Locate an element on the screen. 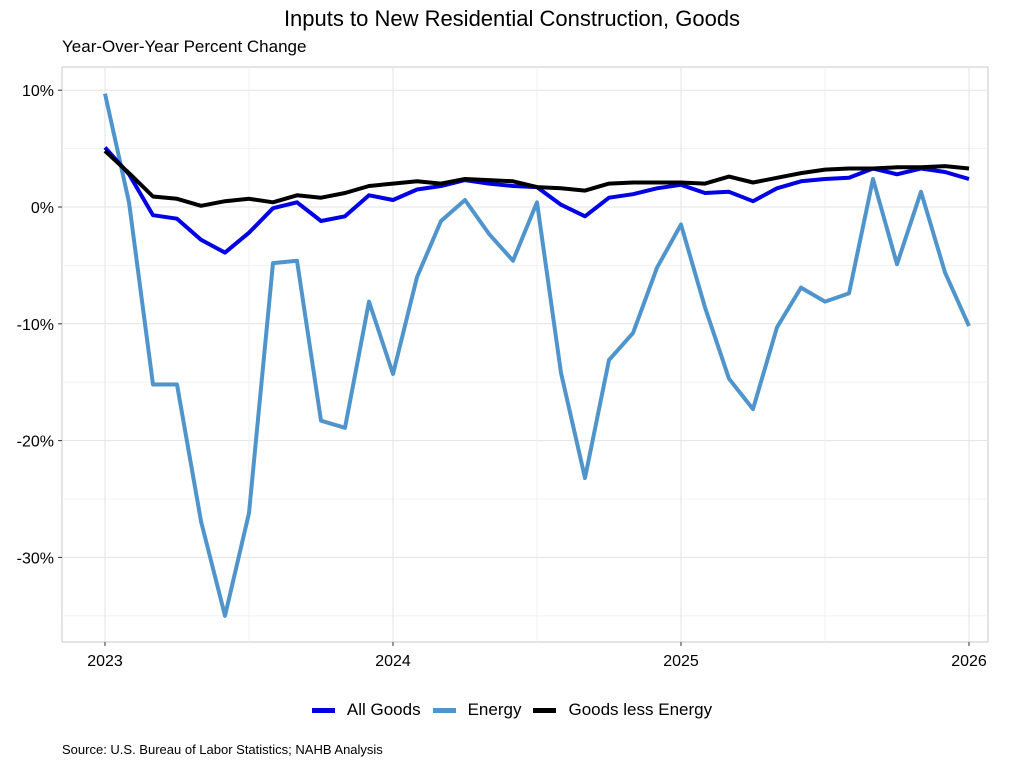 This screenshot has width=1024, height=768. y-axis-ticks: 10% 0% -10% -20% -30% is located at coordinates (39, 325).